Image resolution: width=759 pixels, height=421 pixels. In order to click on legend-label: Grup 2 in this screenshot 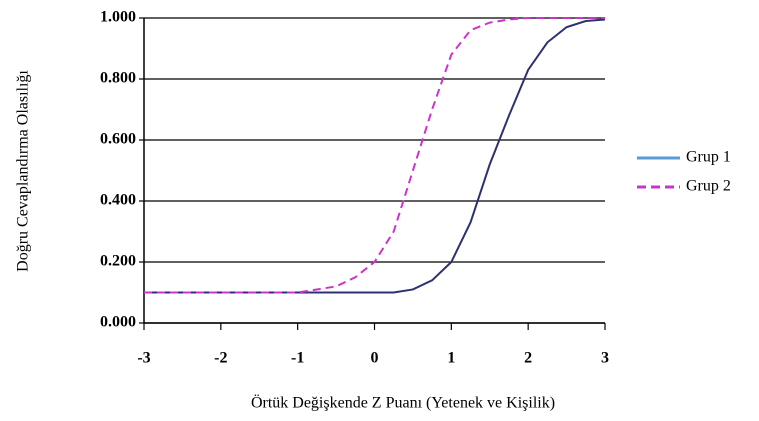, I will do `click(708, 186)`.